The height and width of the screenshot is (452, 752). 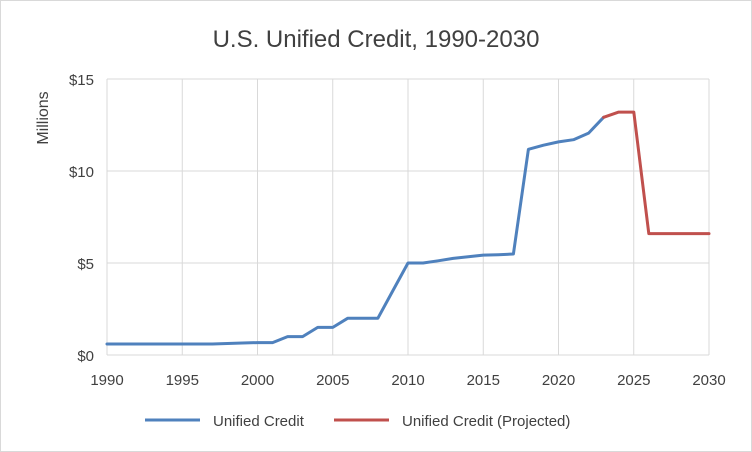 I want to click on x-tick-label: 1995, so click(x=182, y=380).